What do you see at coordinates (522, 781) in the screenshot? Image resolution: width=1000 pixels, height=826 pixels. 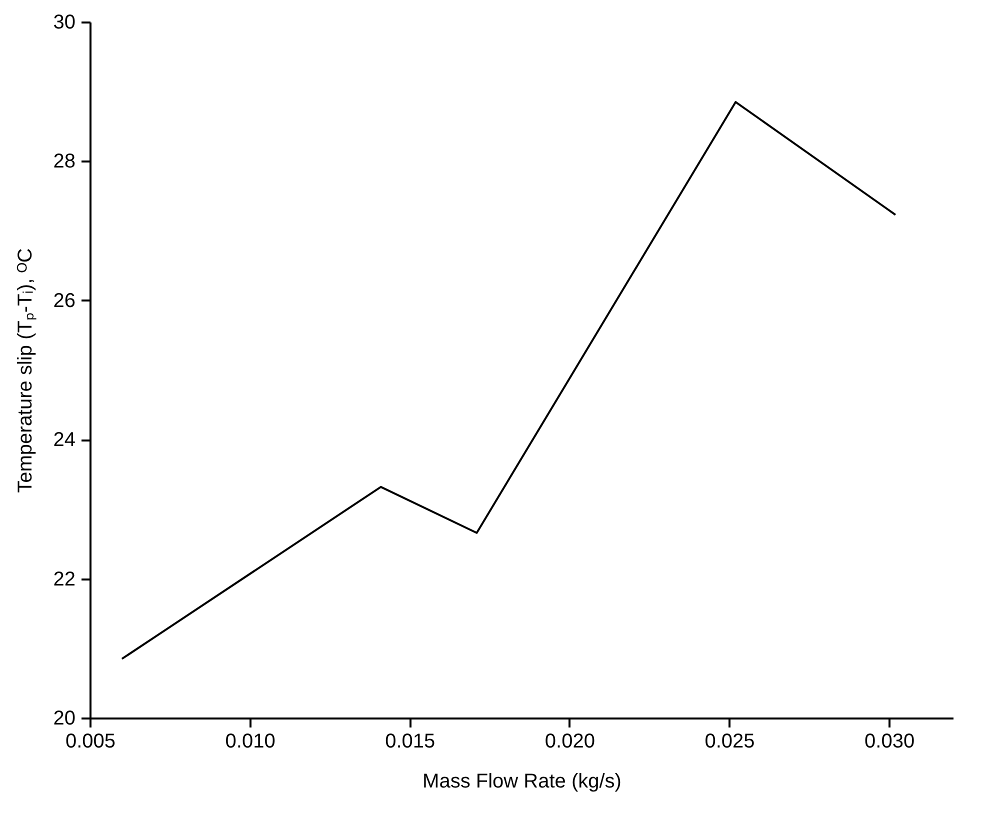 I see `x-axis-title: Mass Flow Rate (kg/s)` at bounding box center [522, 781].